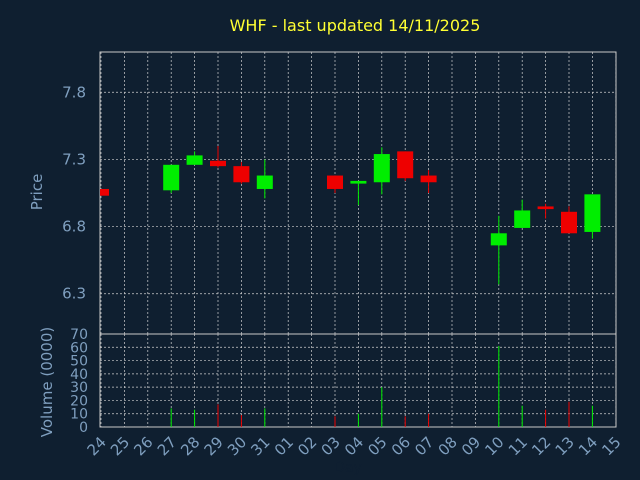  Describe the element at coordinates (79, 362) in the screenshot. I see `volume-tick-label: 50` at that location.